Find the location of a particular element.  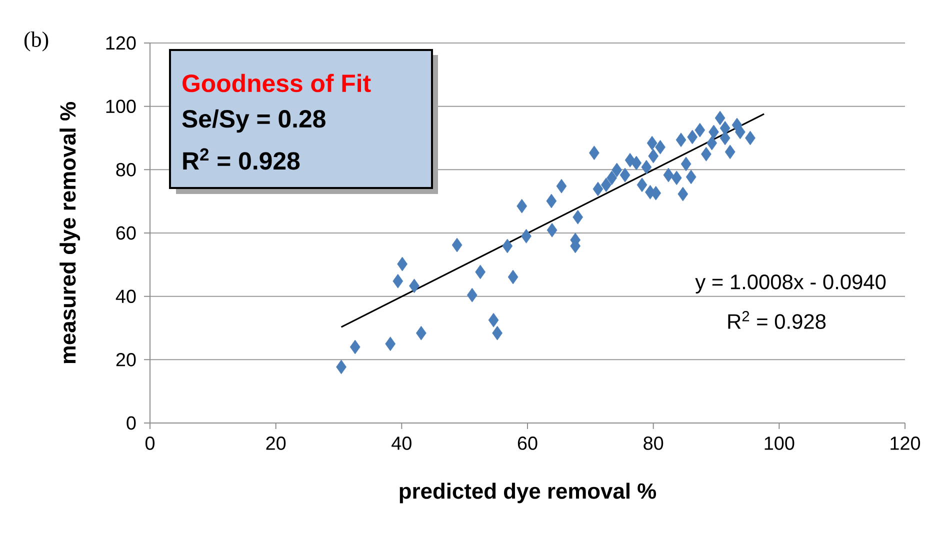

x-tick-label: 80 is located at coordinates (654, 443).